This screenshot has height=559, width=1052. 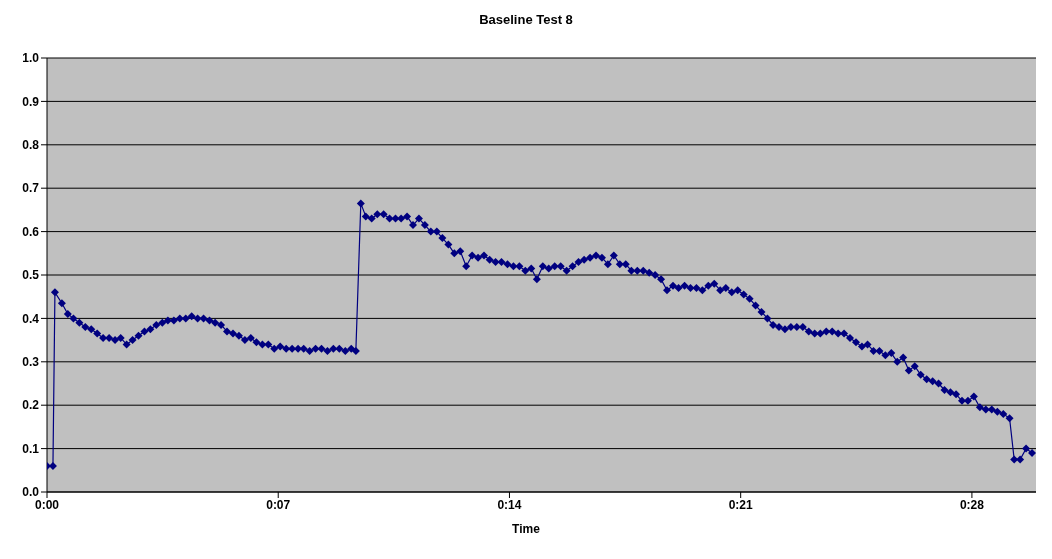 What do you see at coordinates (509, 504) in the screenshot?
I see `x-tick-label: 0:14` at bounding box center [509, 504].